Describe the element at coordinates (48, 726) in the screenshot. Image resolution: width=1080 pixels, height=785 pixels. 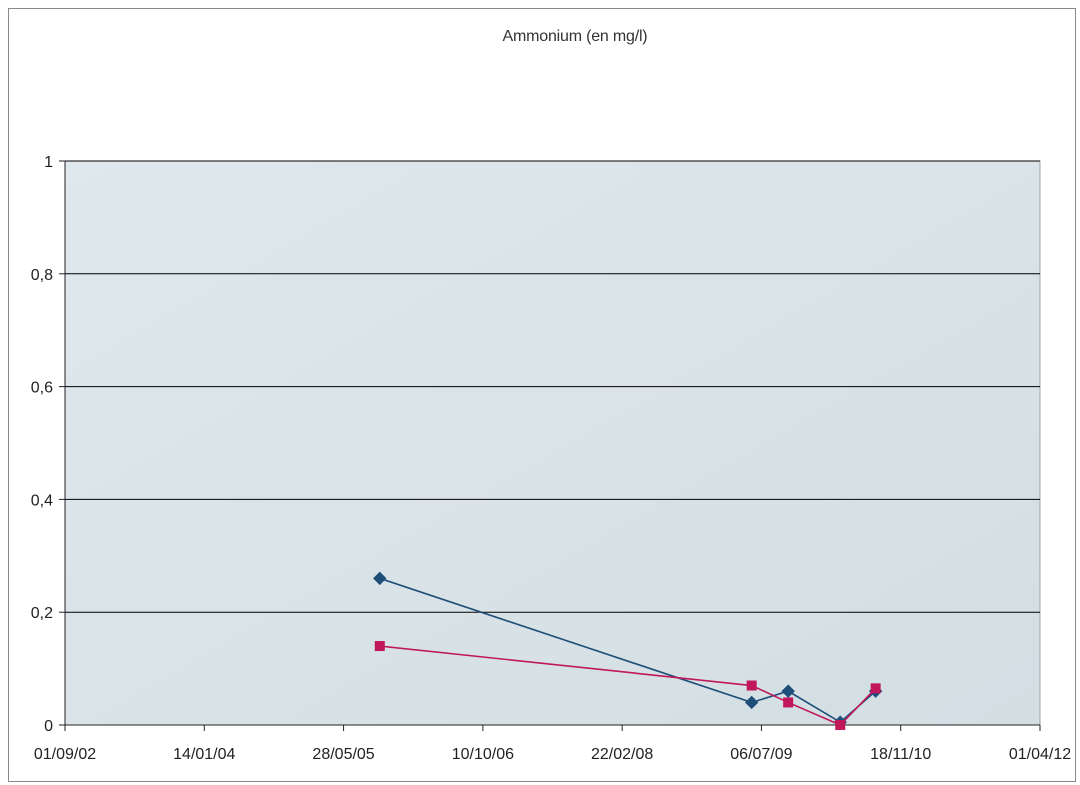
I see `y-tick-label: 0` at that location.